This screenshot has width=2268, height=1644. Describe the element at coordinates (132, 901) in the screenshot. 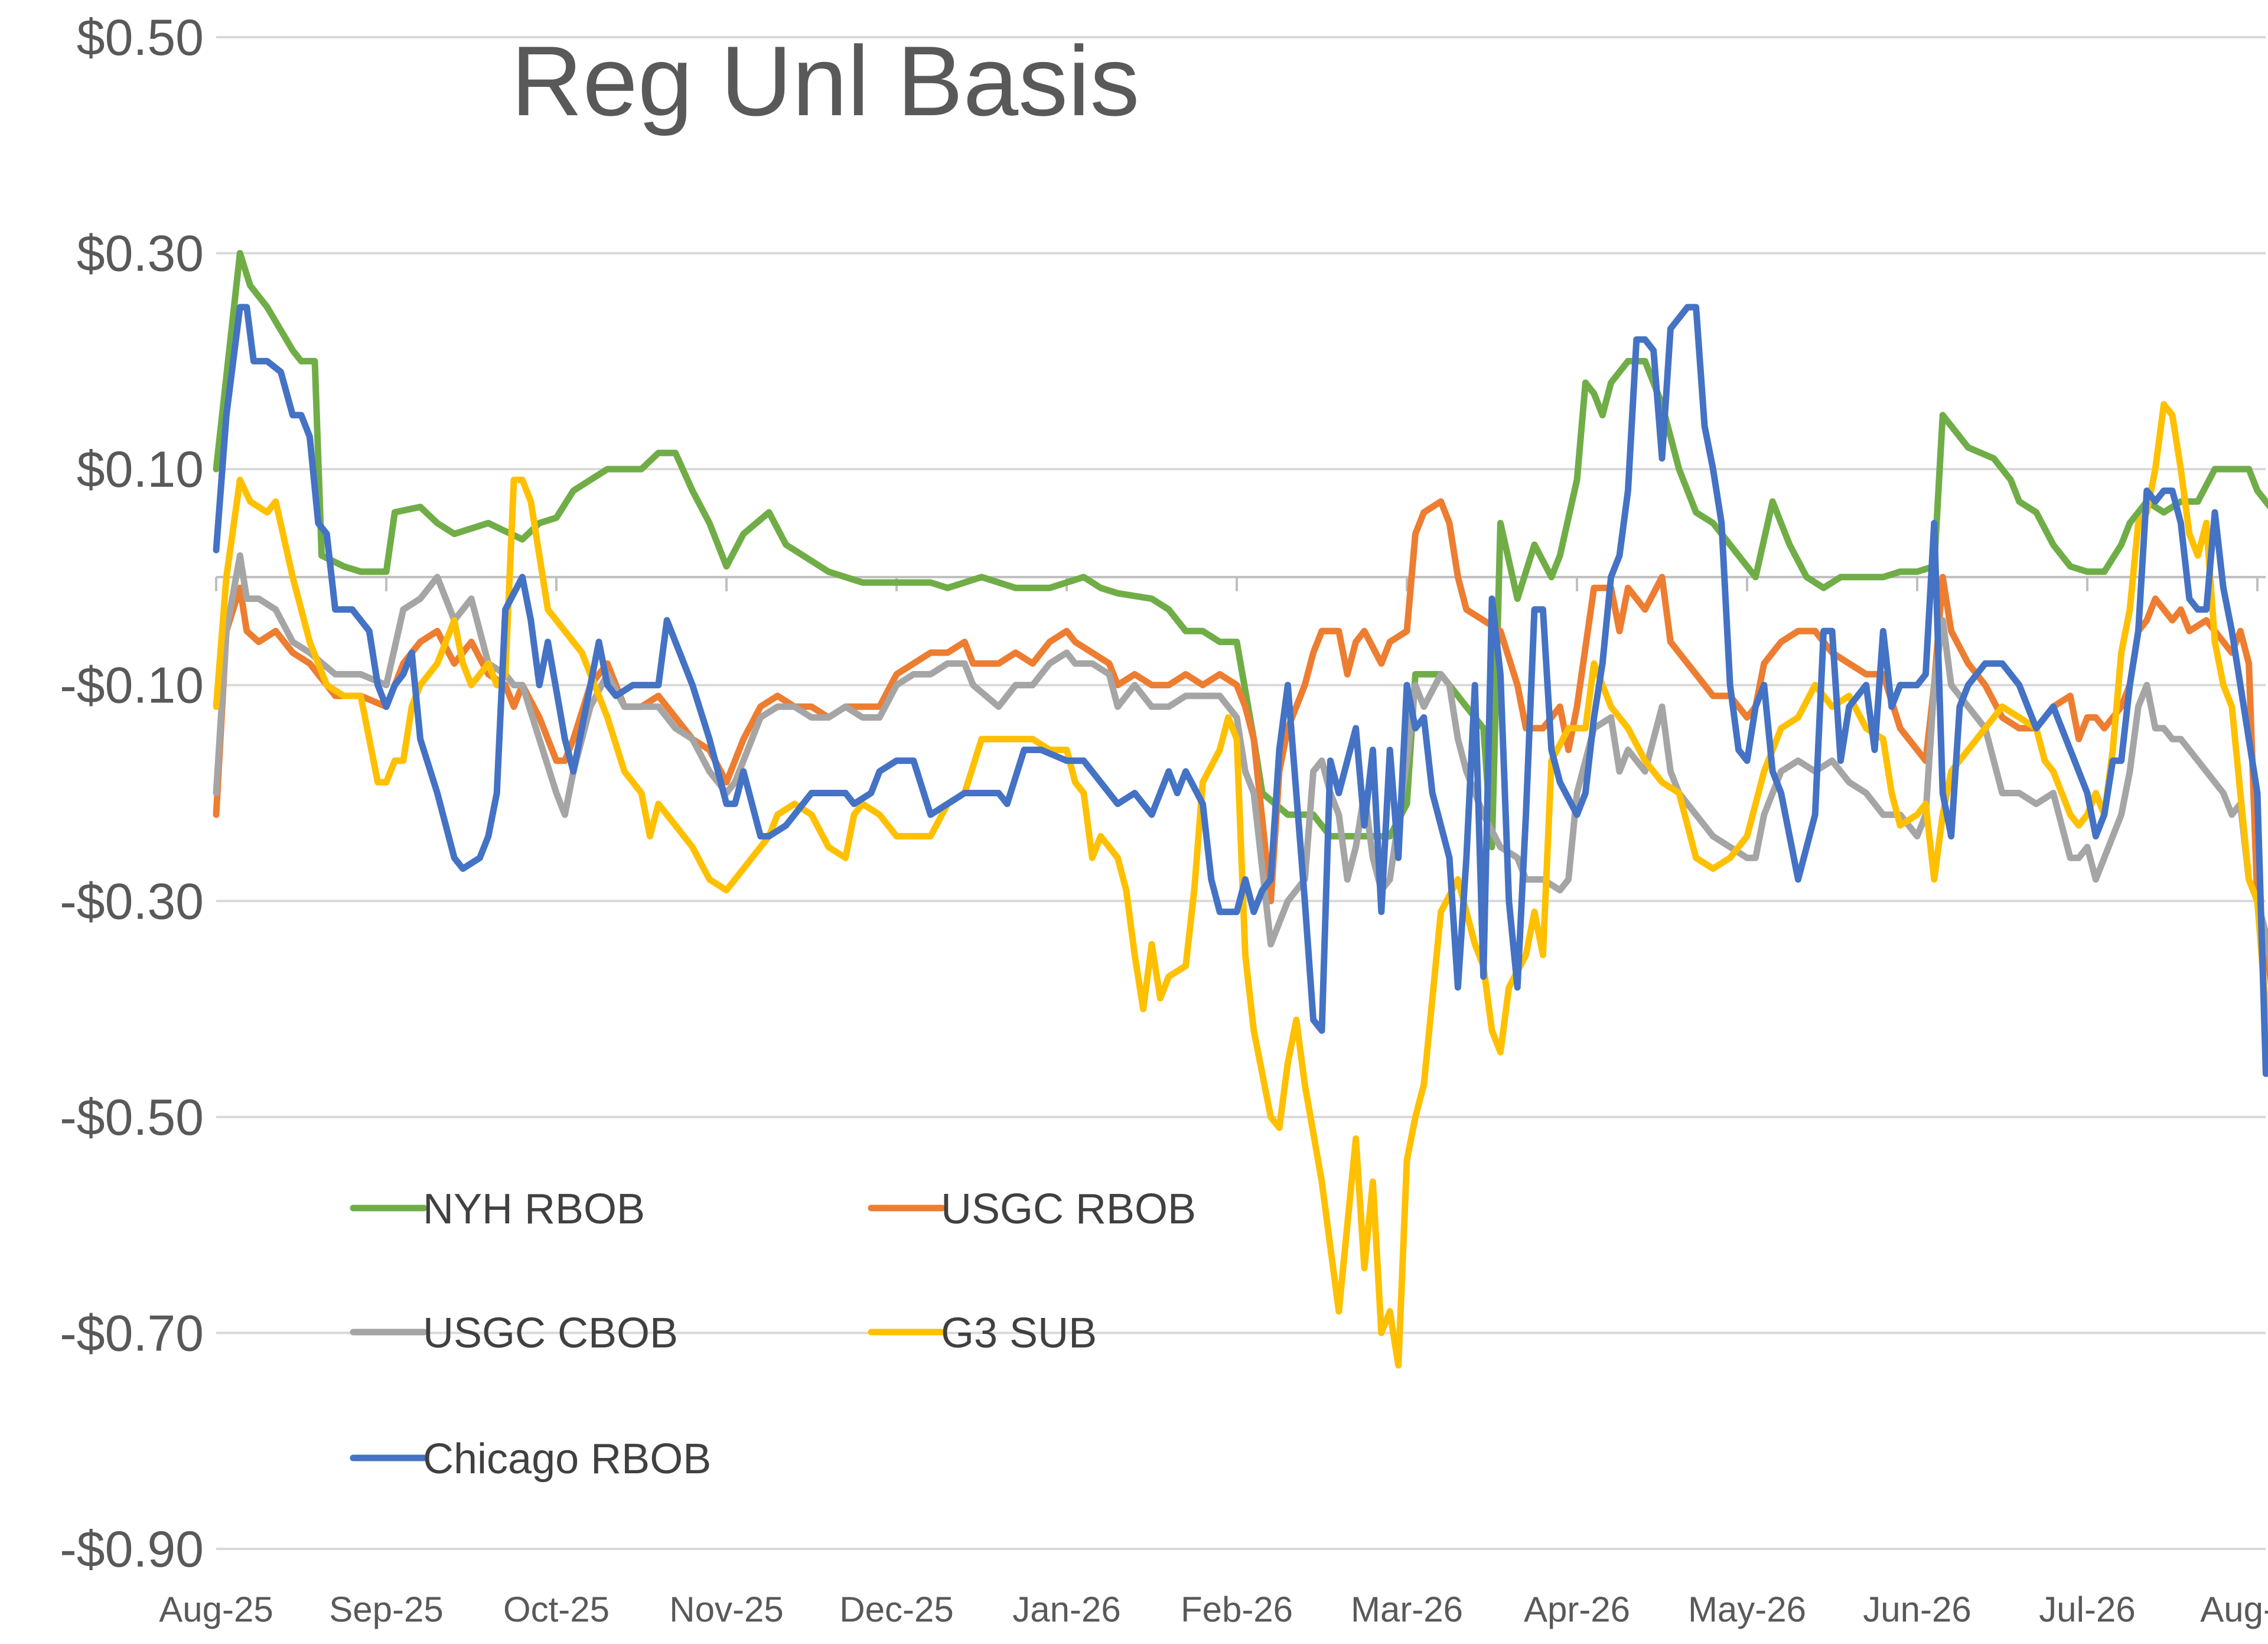

I see `y-tick-label: -$0.30` at that location.